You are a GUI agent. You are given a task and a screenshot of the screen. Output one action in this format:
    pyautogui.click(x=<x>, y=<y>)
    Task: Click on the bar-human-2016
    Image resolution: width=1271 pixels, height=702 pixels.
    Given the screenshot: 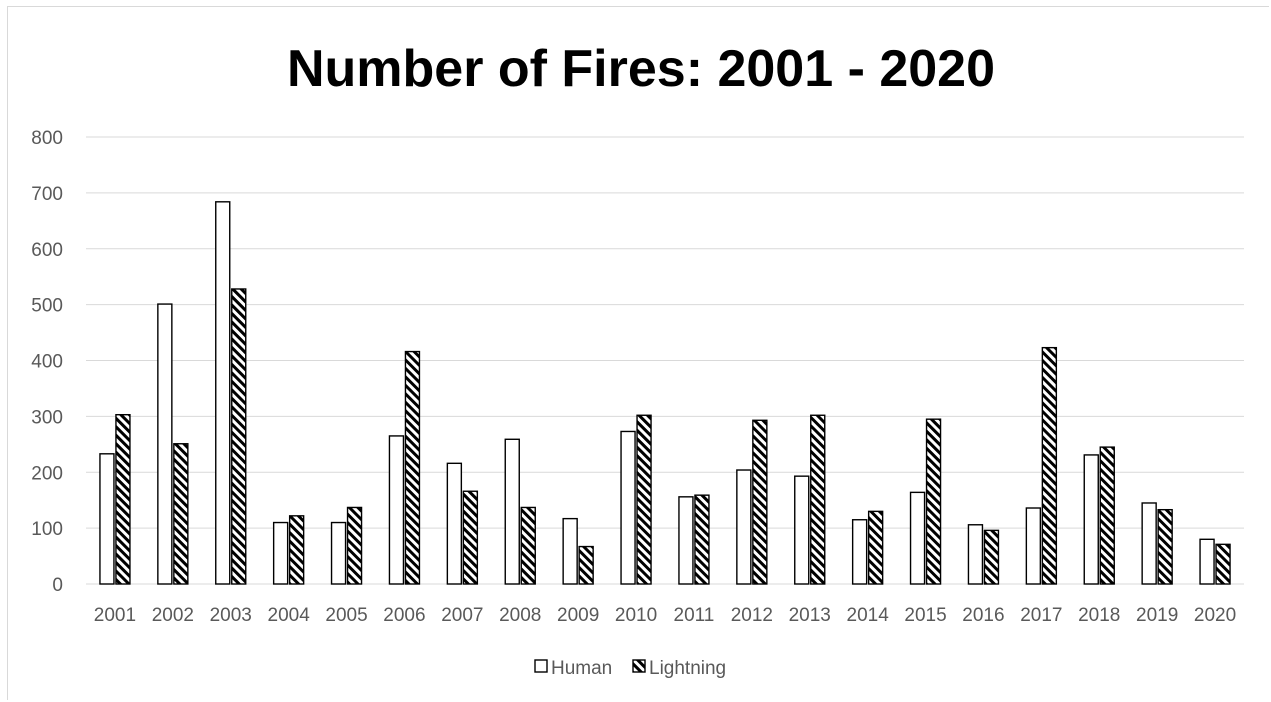 What is the action you would take?
    pyautogui.click(x=975, y=554)
    